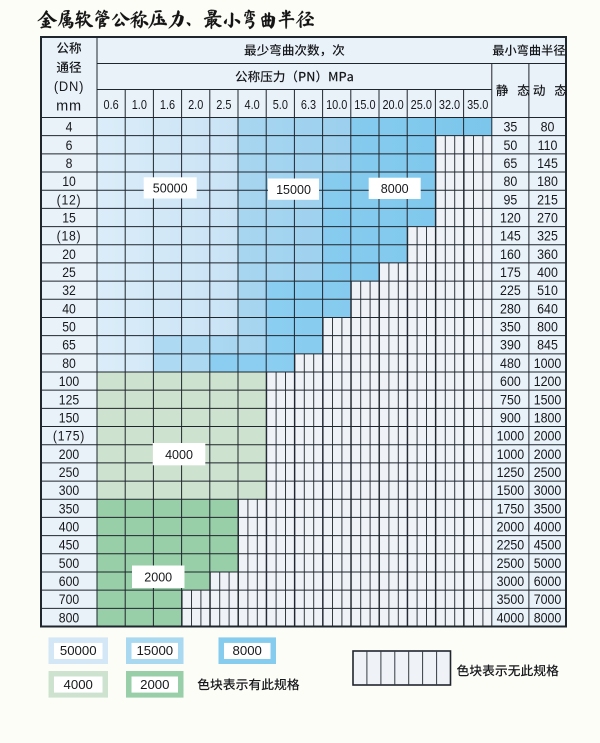  I want to click on svg-text: 5000, so click(548, 563).